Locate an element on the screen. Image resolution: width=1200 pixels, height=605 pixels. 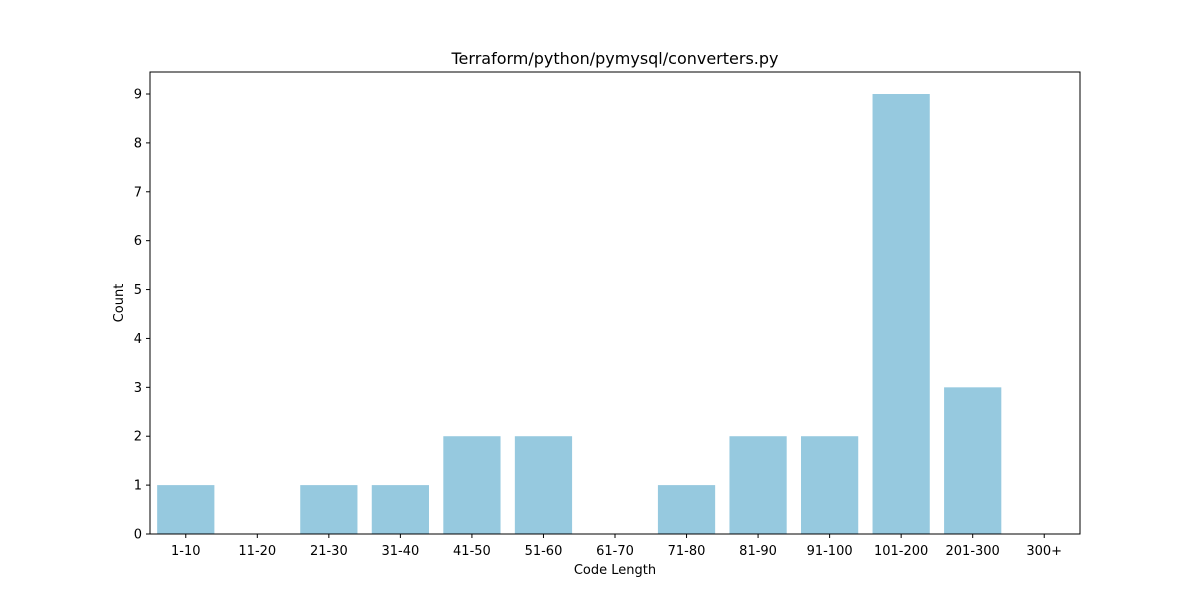
x-tick-label: 61-70 is located at coordinates (615, 551).